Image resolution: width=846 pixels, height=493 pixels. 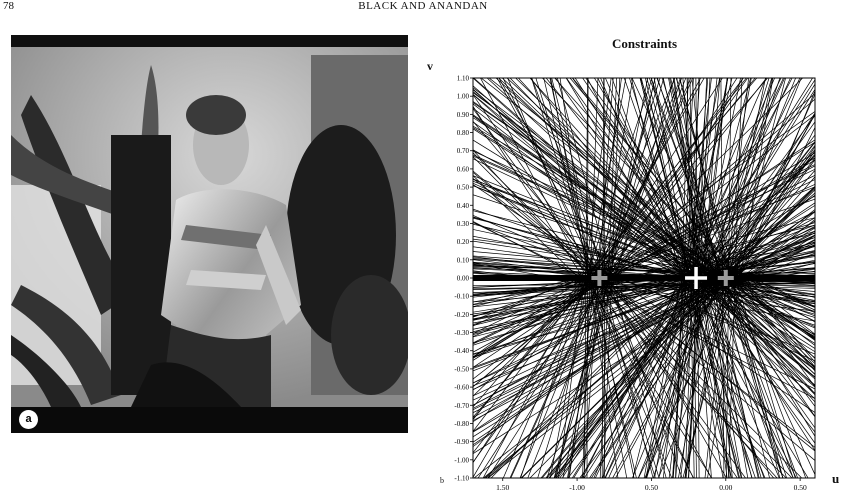 What do you see at coordinates (461, 388) in the screenshot?
I see `y-tick-label: -0.60` at bounding box center [461, 388].